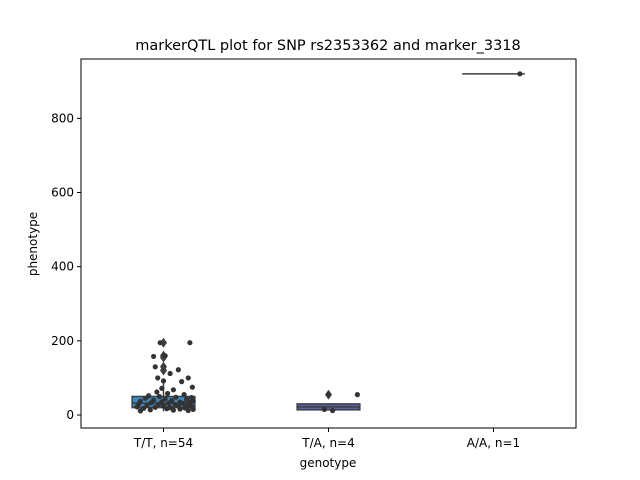  What do you see at coordinates (62, 118) in the screenshot?
I see `y-tick-label: 800` at bounding box center [62, 118].